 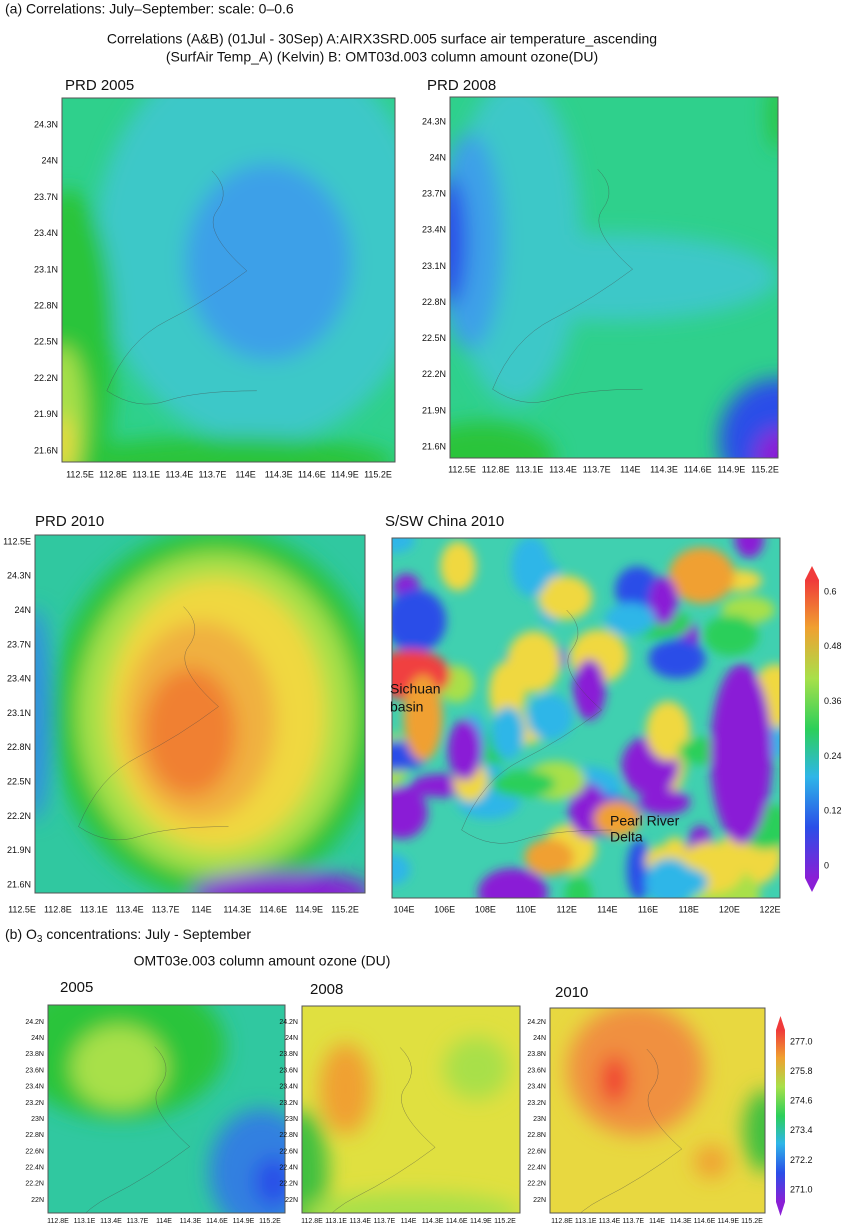 What do you see at coordinates (146, 934) in the screenshot?
I see `label-part: concentrations: July - September` at bounding box center [146, 934].